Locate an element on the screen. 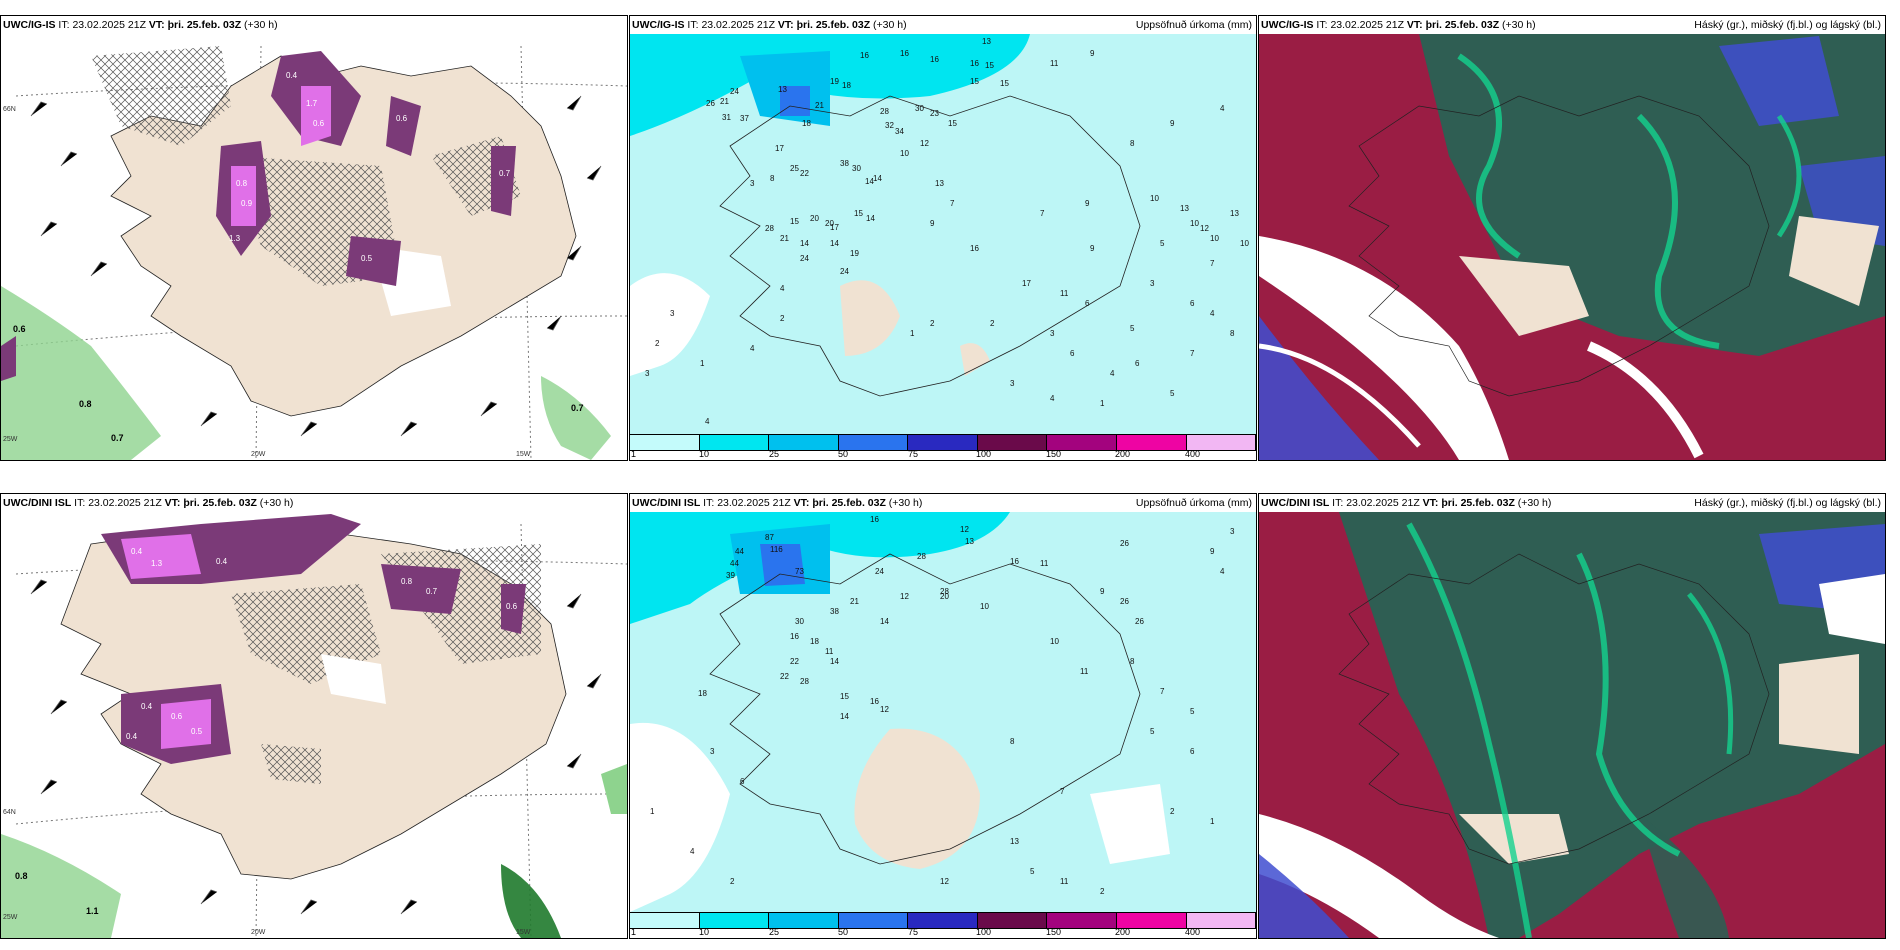 This screenshot has height=950, width=1900. legend-label: 75 is located at coordinates (913, 454).